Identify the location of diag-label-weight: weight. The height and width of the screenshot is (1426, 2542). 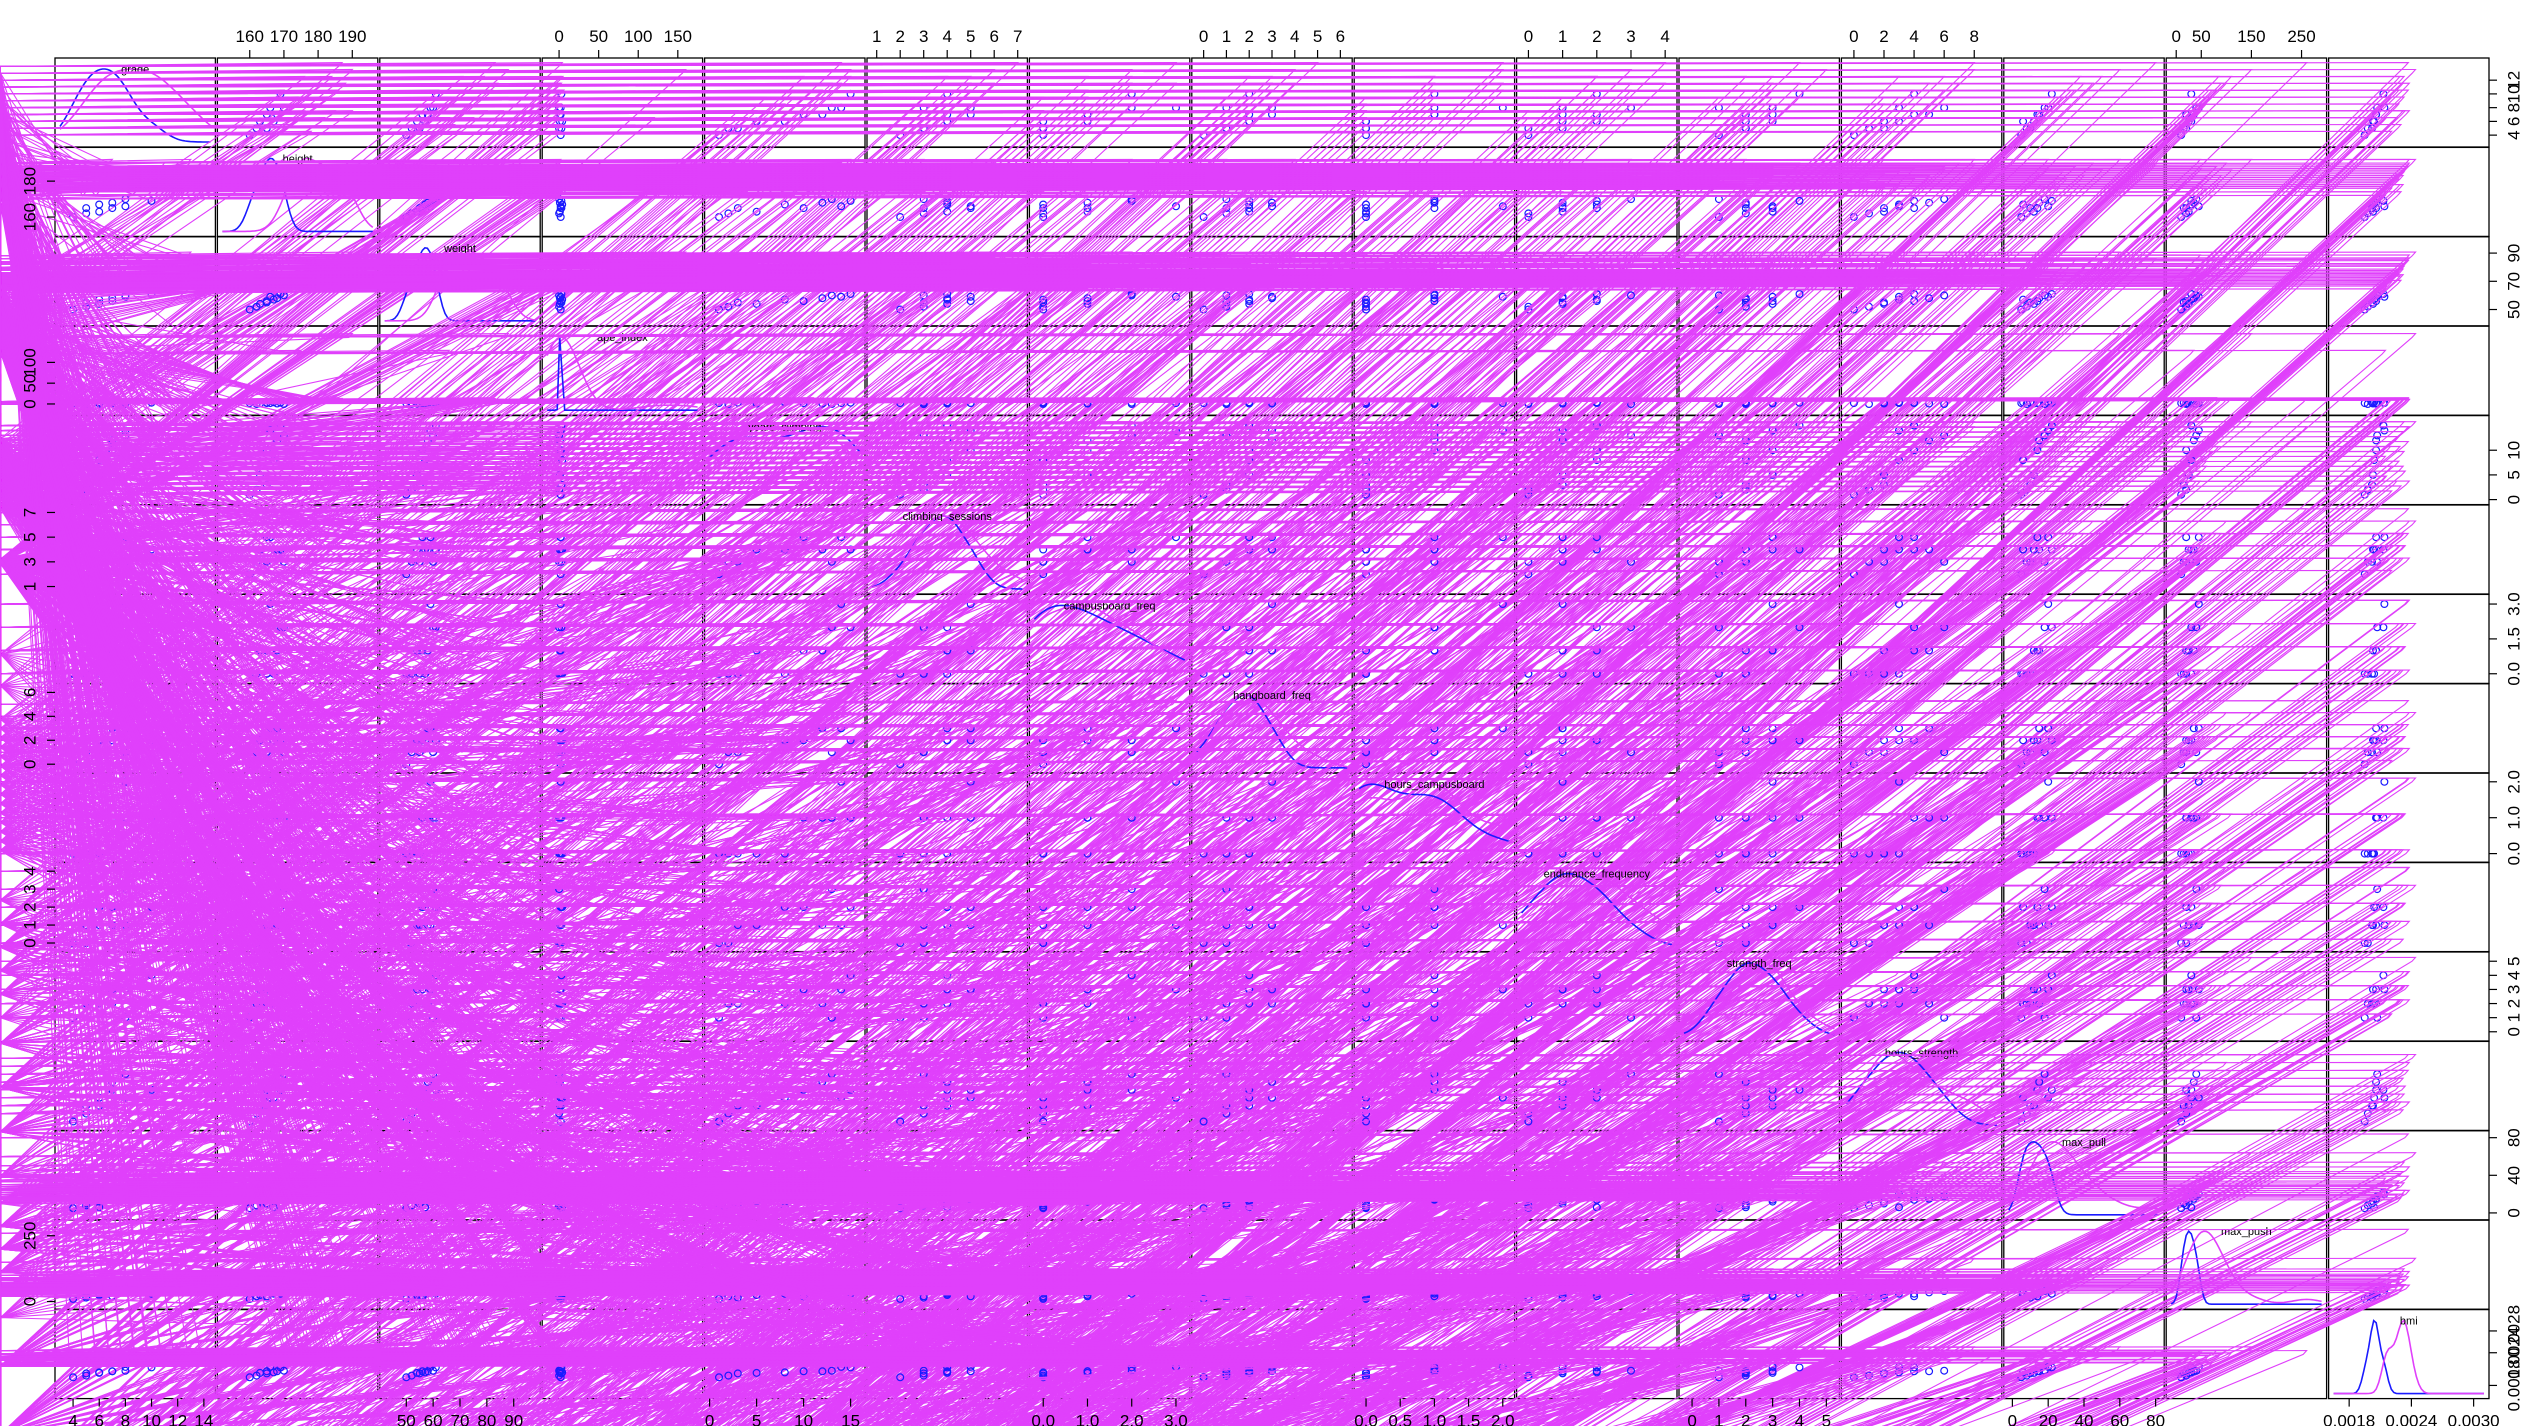
(459, 249).